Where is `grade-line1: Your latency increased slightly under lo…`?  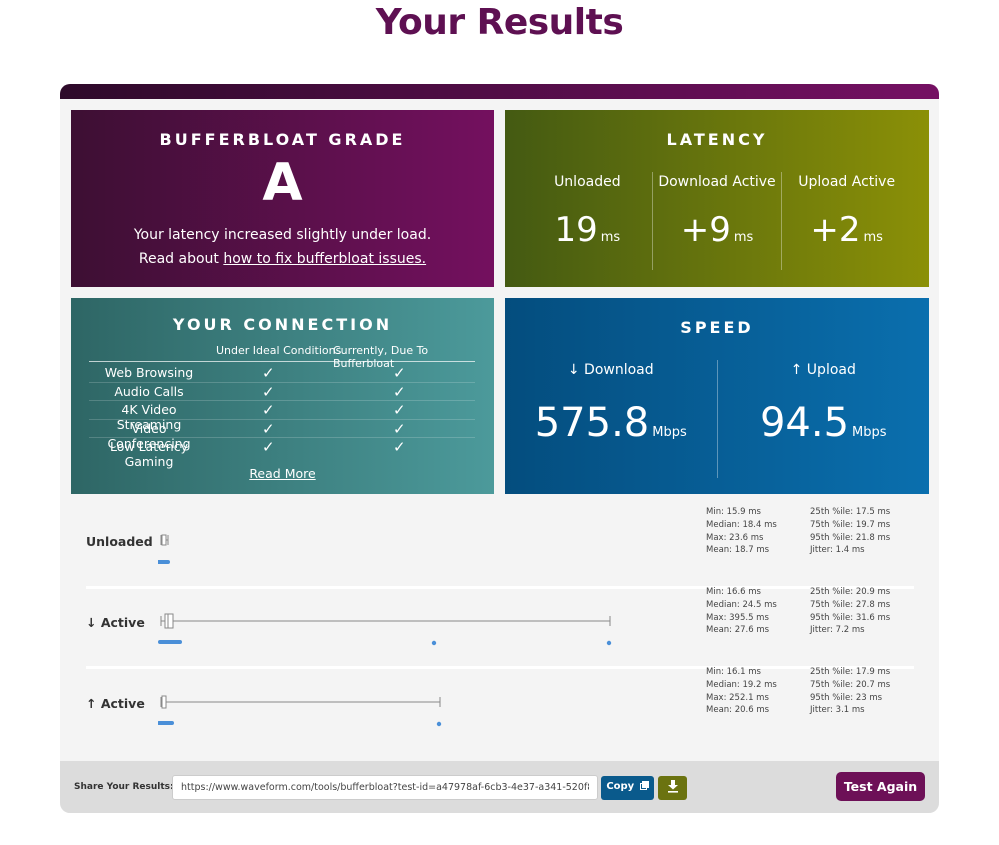
grade-line1: Your latency increased slightly under lo… is located at coordinates (282, 235).